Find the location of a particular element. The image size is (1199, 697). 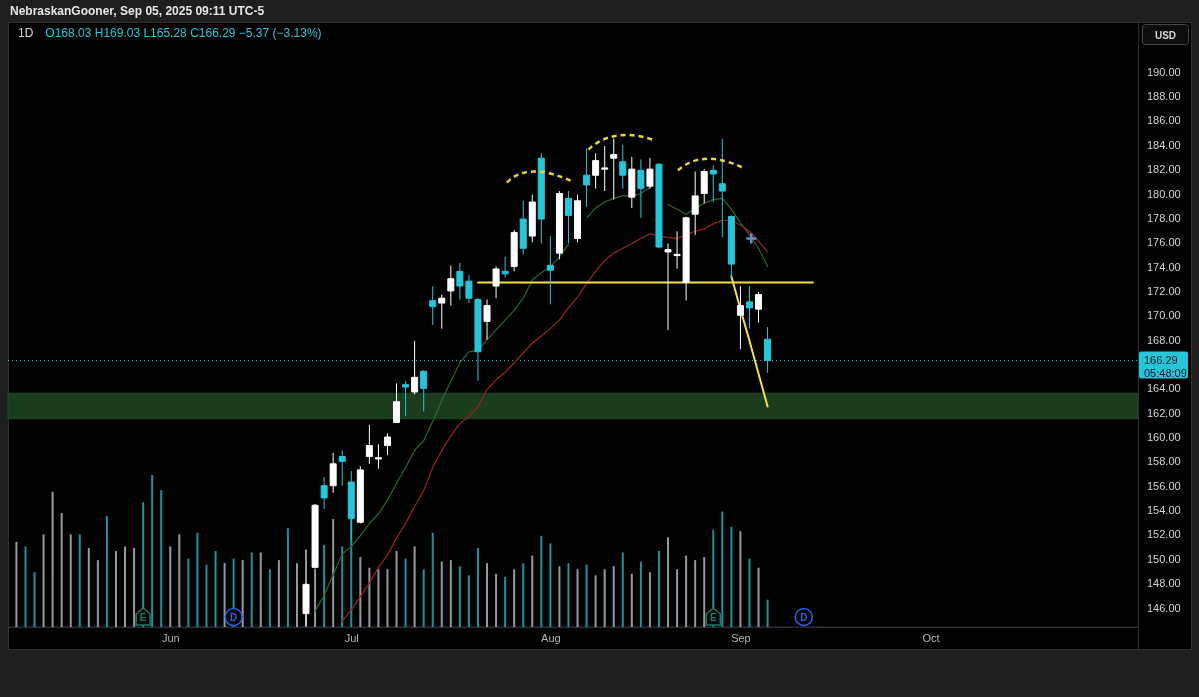

y-tick-label: 180.00 is located at coordinates (1164, 193).